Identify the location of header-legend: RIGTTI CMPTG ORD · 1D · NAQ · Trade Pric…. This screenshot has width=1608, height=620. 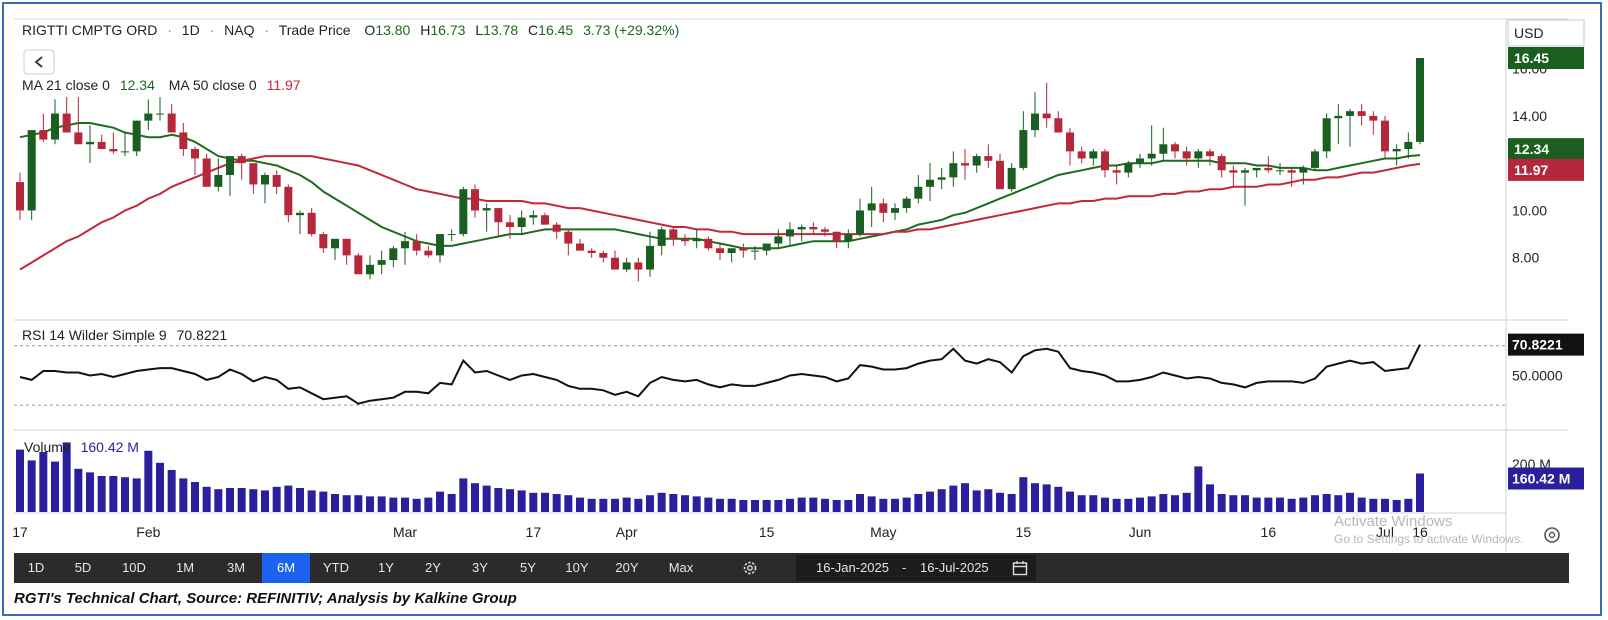
(350, 30).